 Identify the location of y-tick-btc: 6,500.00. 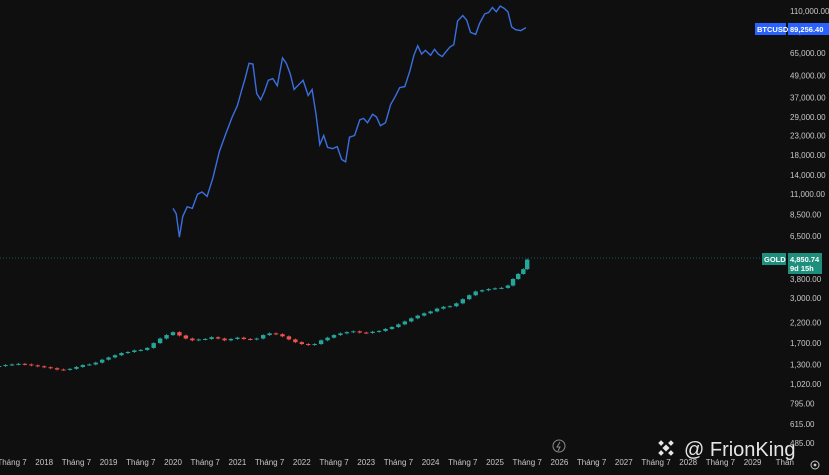
(806, 236).